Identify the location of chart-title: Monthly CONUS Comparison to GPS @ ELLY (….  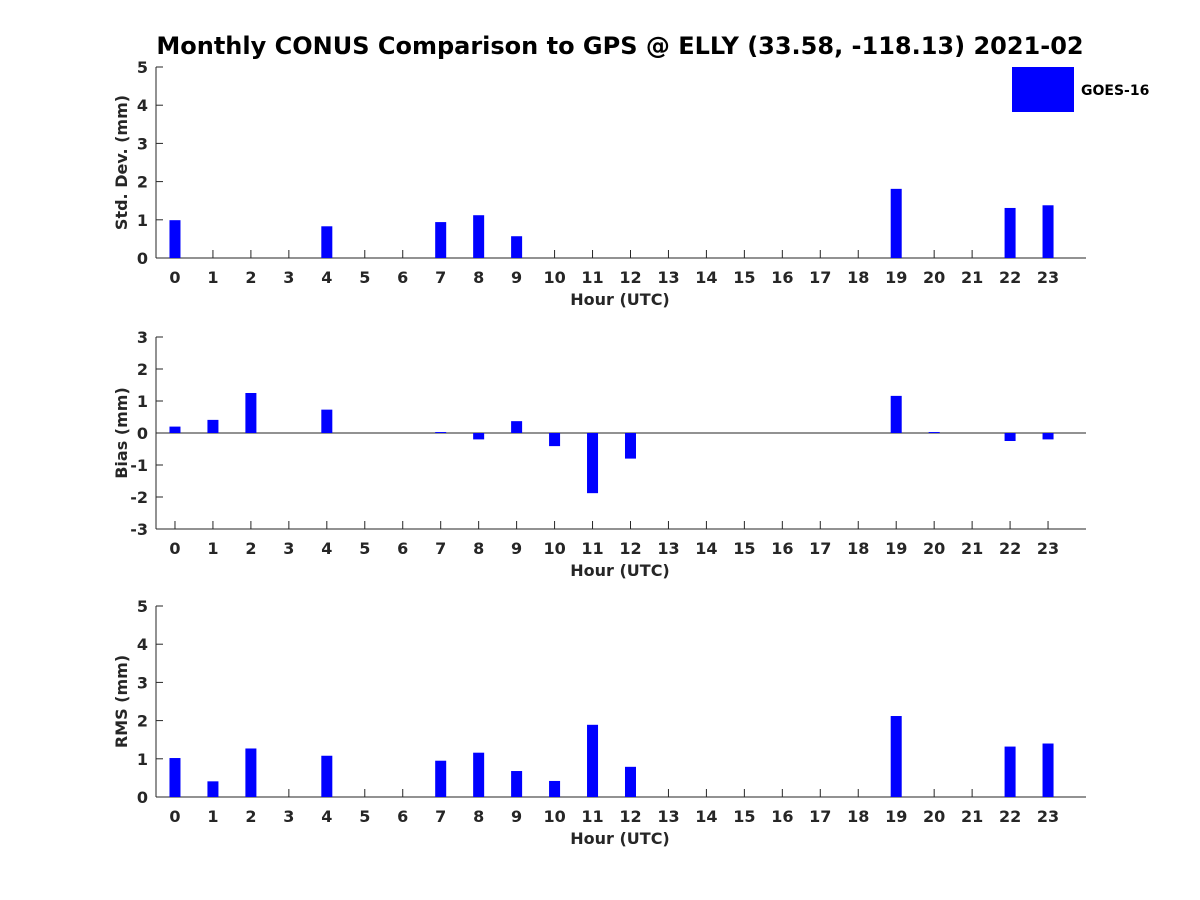
(619, 46).